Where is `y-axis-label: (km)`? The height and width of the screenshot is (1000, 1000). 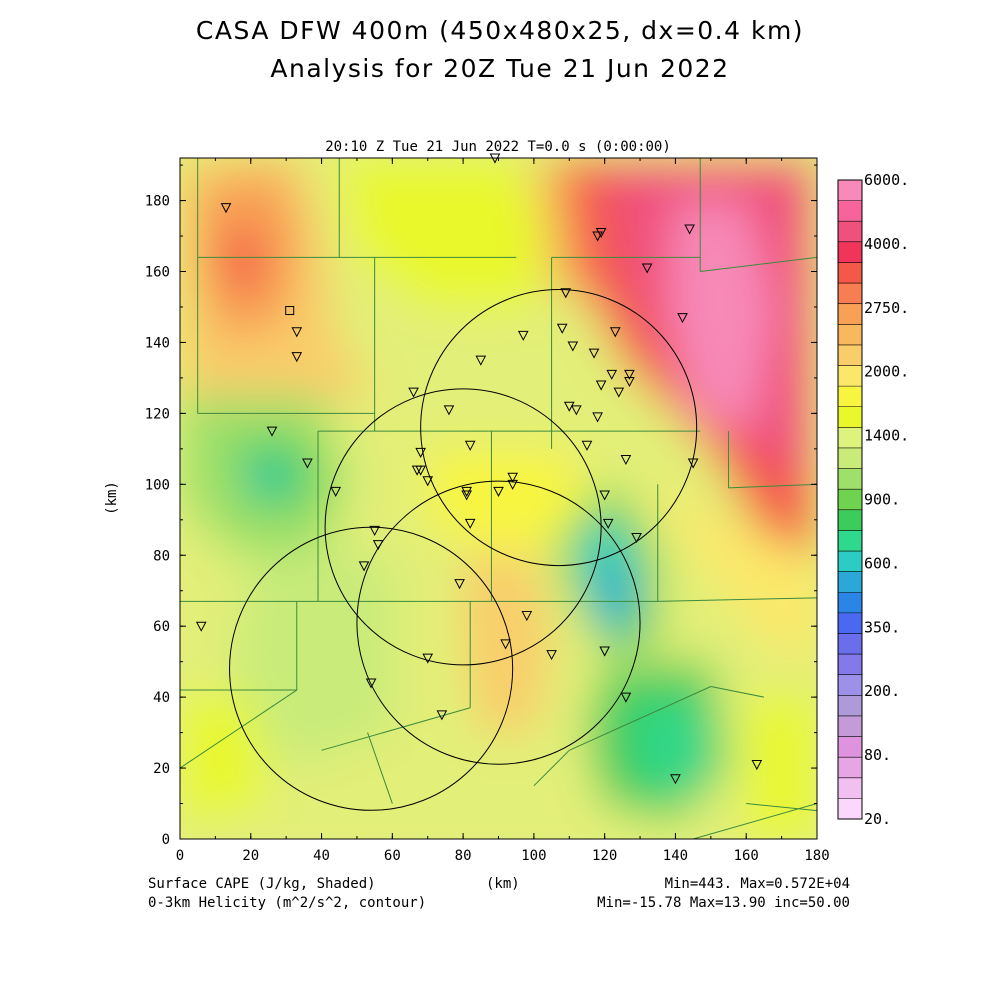 y-axis-label: (km) is located at coordinates (112, 498).